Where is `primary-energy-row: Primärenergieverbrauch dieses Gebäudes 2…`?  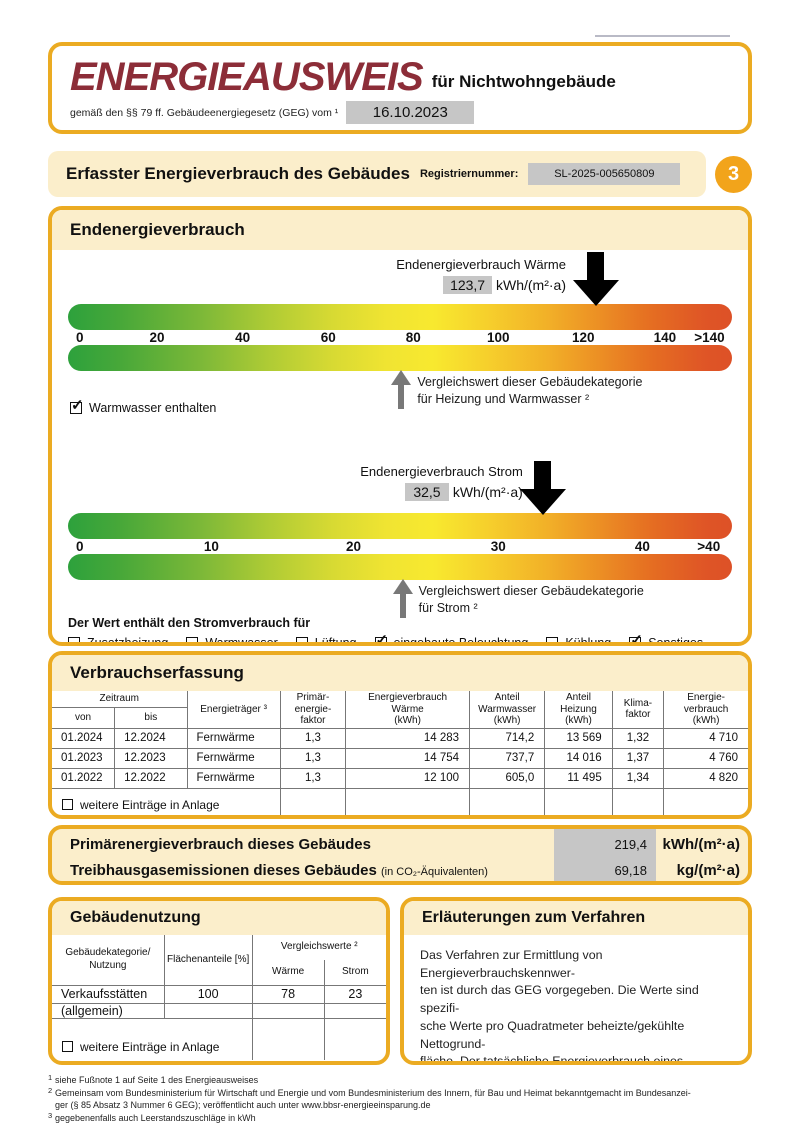
primary-energy-row: Primärenergieverbrauch dieses Gebäudes 2… is located at coordinates (409, 844).